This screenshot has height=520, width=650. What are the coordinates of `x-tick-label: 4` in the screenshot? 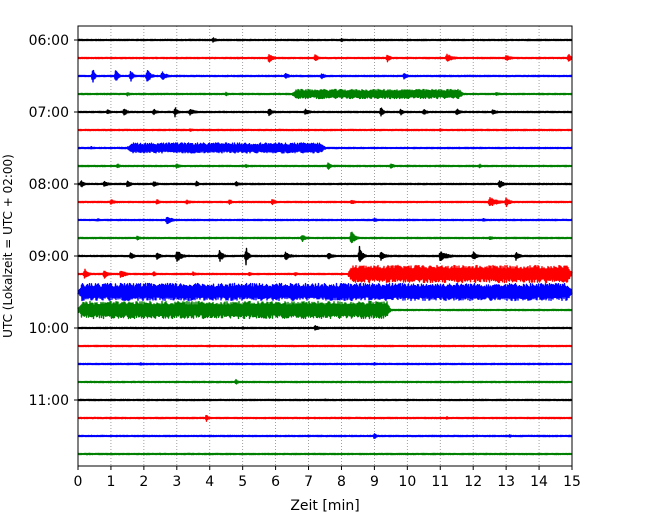 It's located at (209, 482).